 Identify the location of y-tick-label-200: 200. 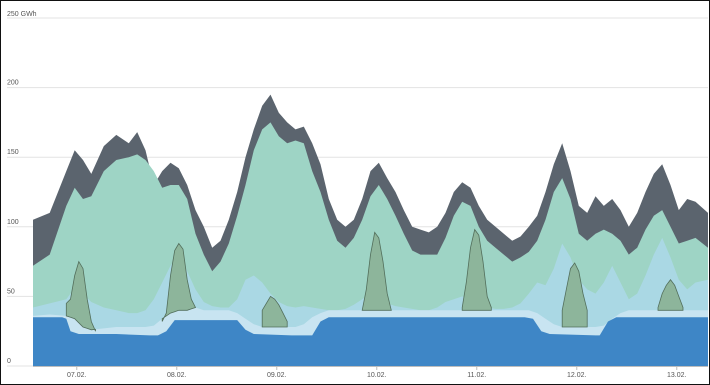
(13, 83).